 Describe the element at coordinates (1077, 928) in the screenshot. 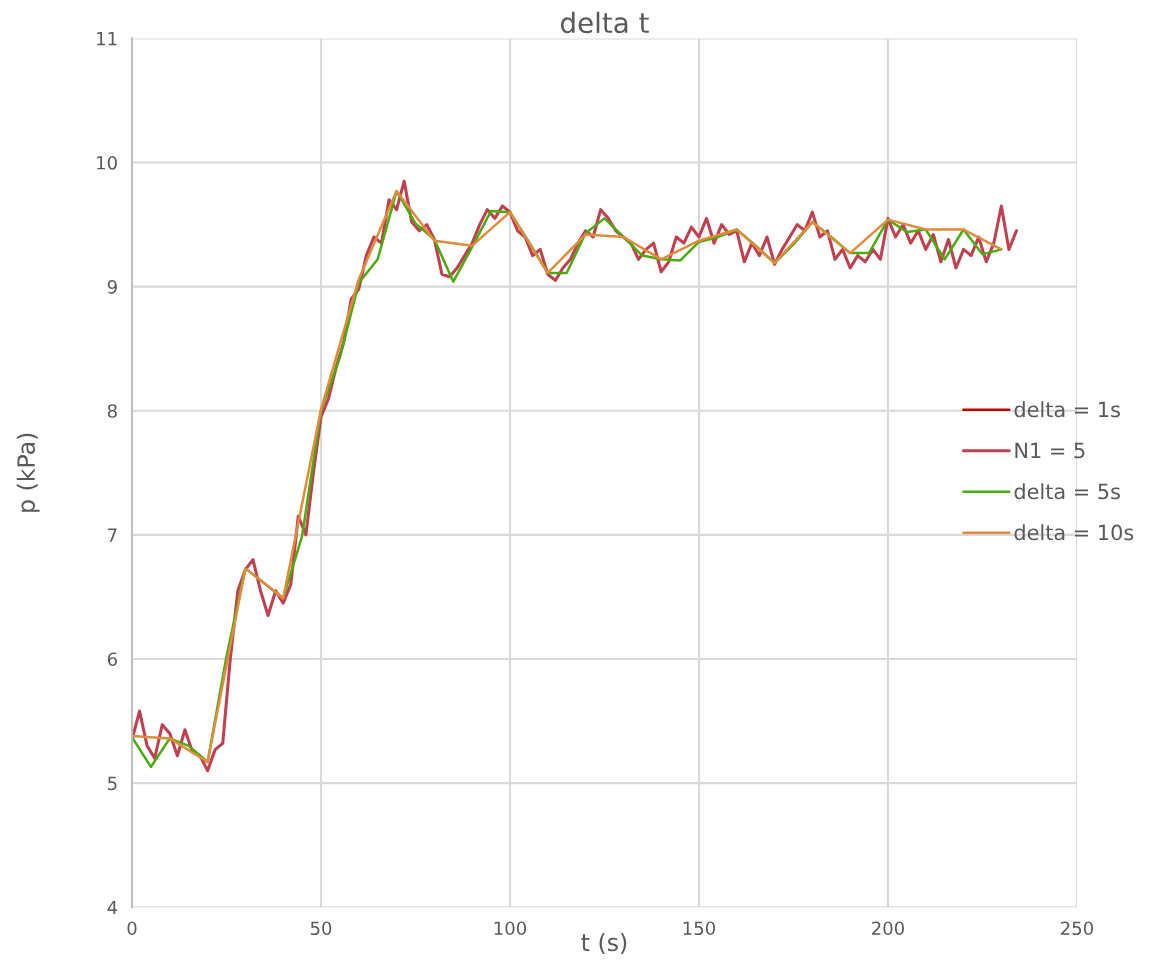

I see `x-tick-label: 250` at that location.